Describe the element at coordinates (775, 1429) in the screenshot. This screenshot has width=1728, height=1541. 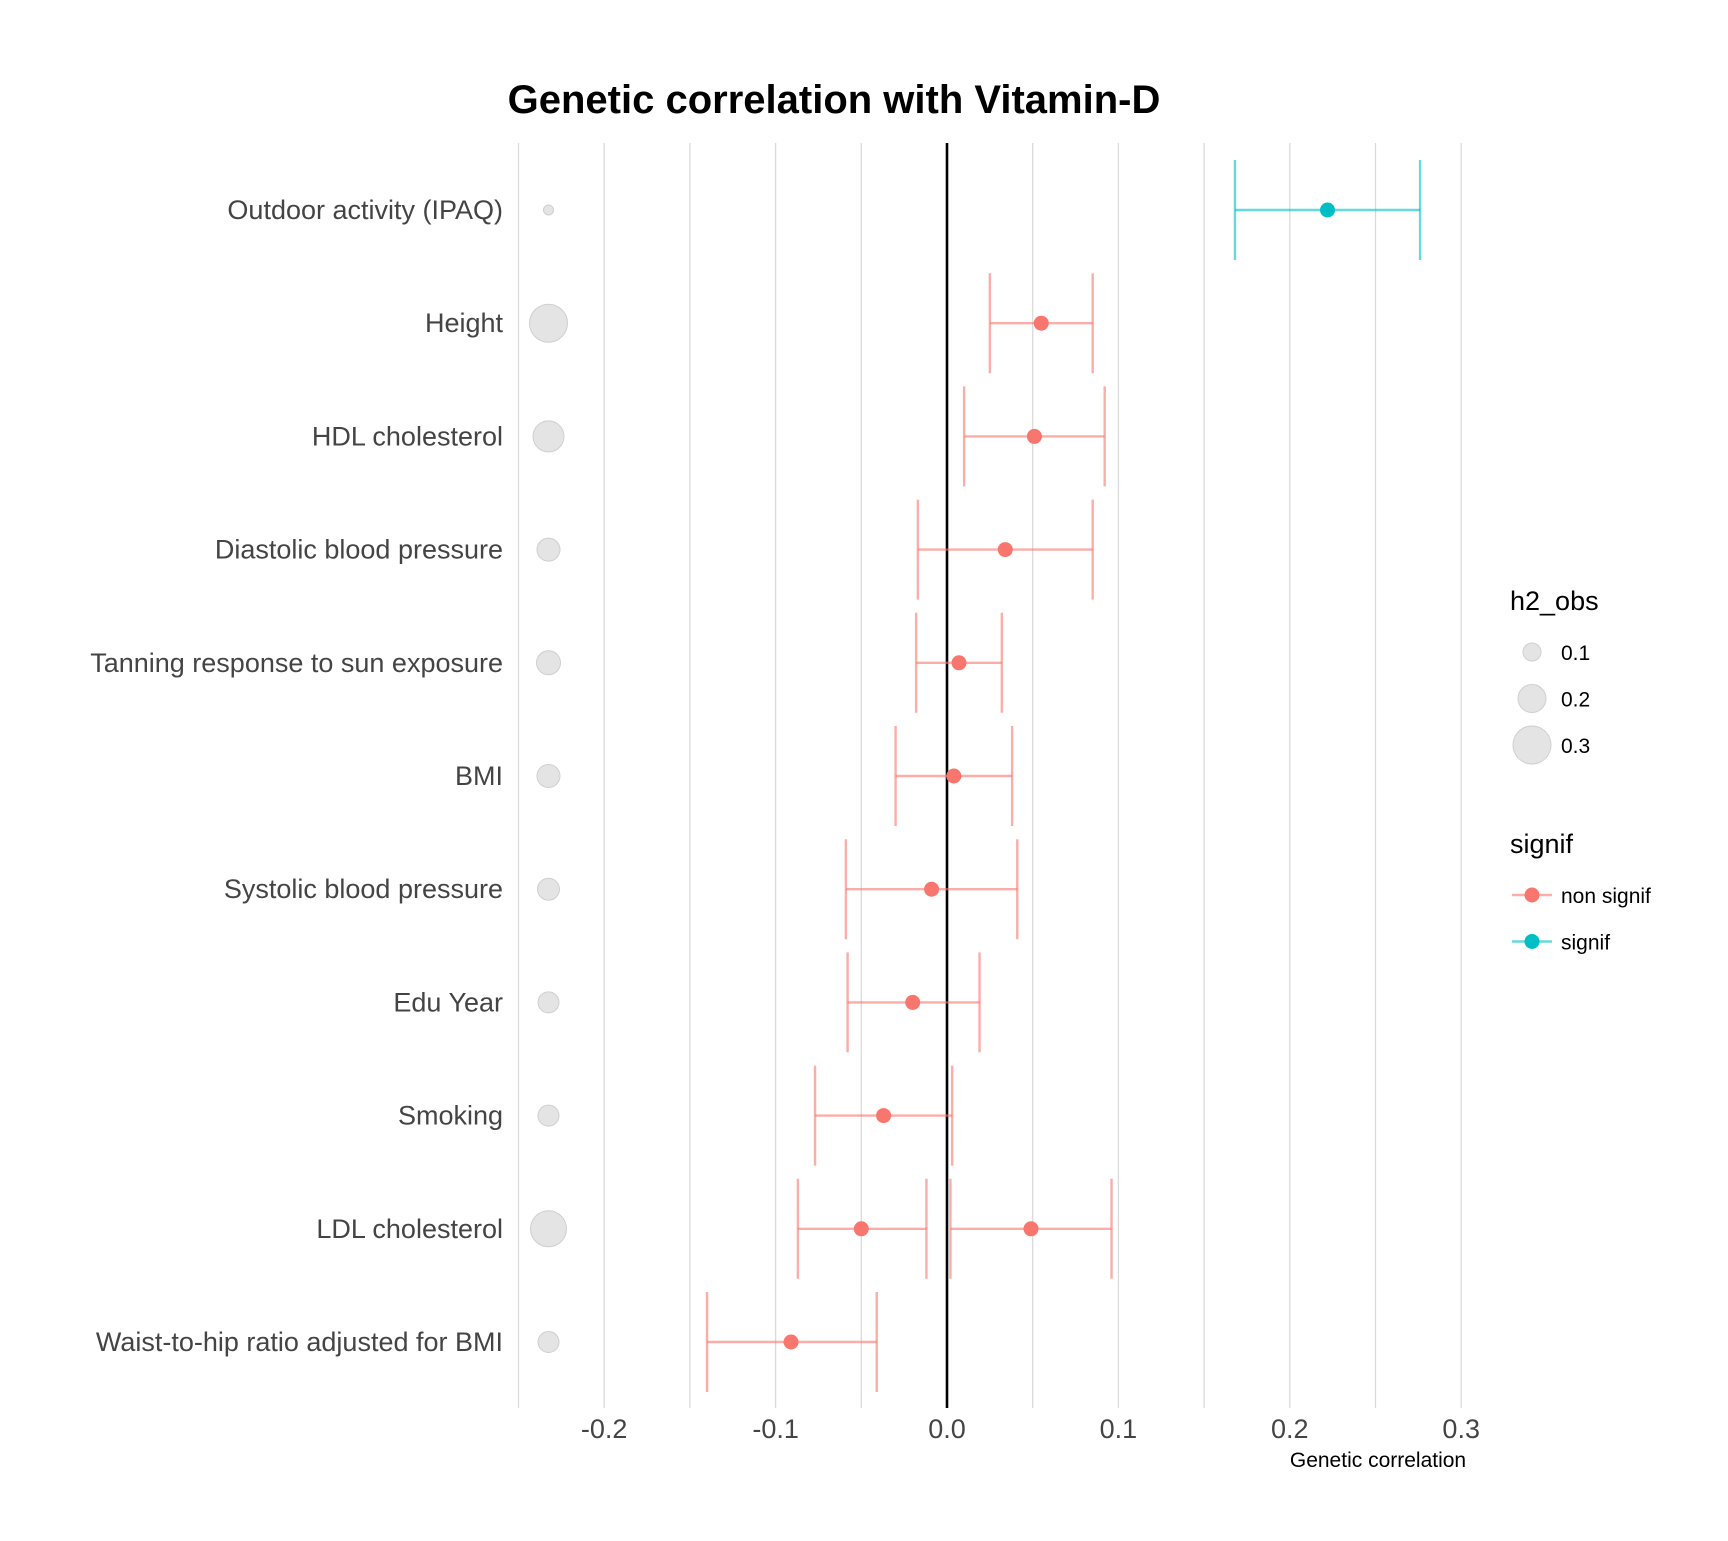
I see `x-tick-label: -0.1` at that location.